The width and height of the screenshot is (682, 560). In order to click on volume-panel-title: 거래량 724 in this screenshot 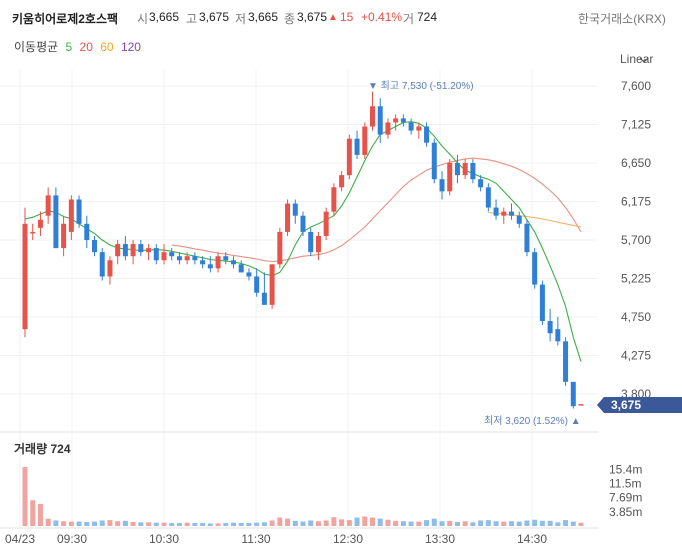, I will do `click(42, 448)`.